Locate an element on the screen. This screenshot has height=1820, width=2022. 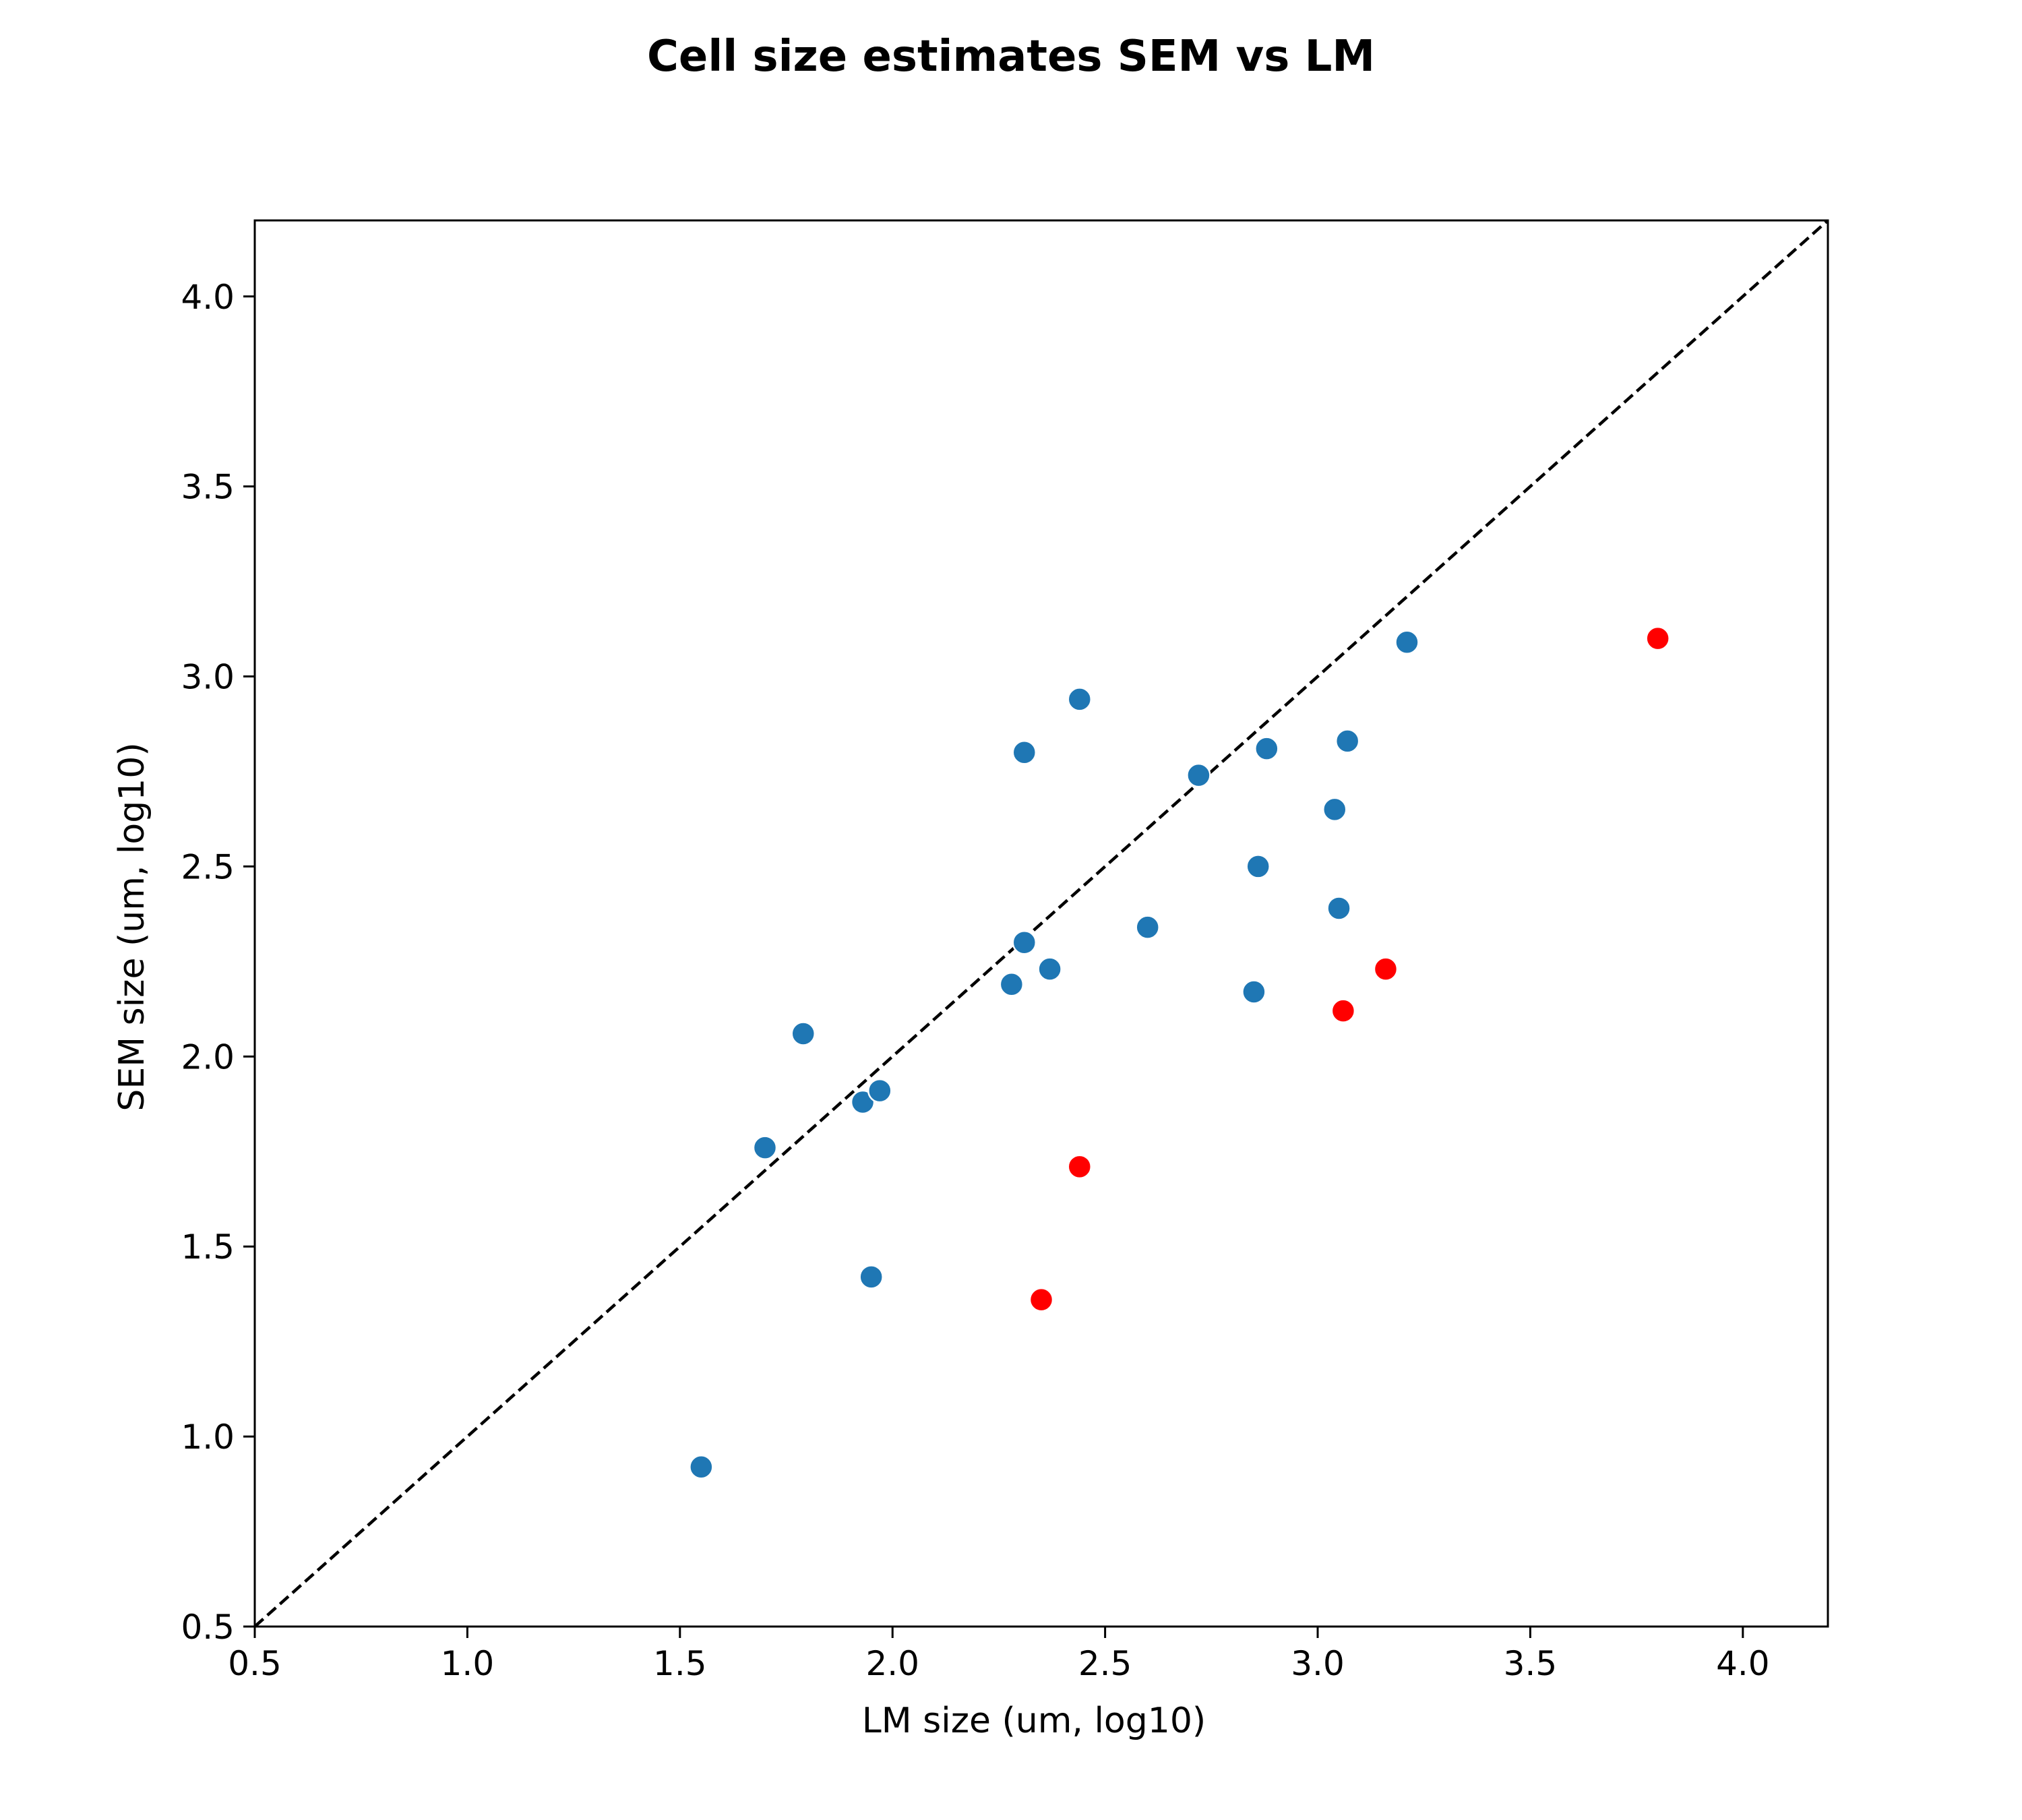
y-axis-label: SEM size (um, log10) is located at coordinates (132, 926).